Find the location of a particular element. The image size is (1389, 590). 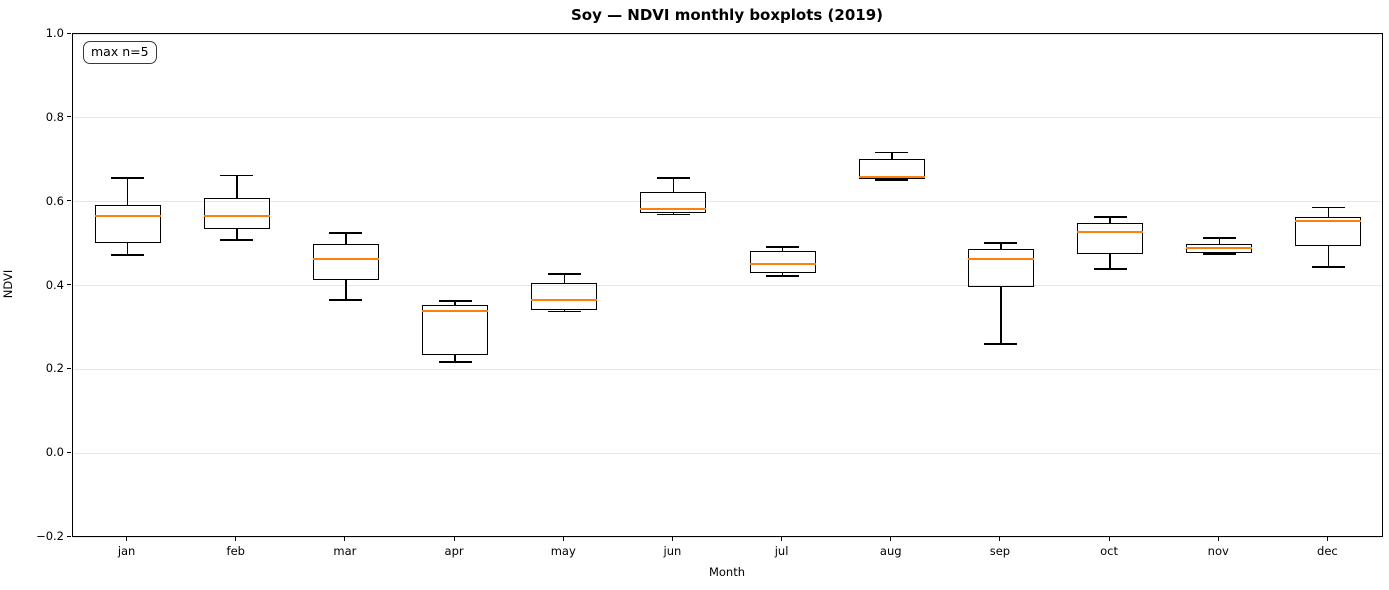

y-tick-label: 0.0 is located at coordinates (54, 452).